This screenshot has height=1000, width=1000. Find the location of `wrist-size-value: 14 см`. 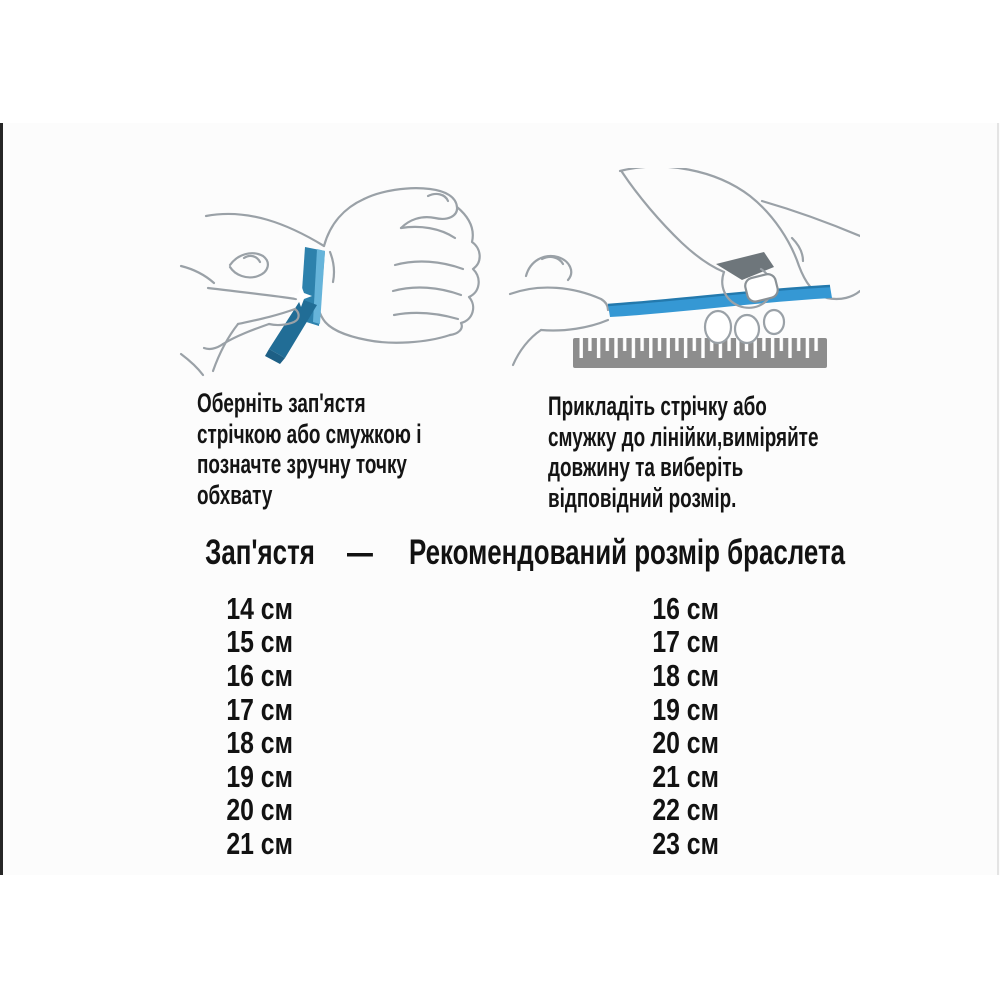

wrist-size-value: 14 см is located at coordinates (260, 608).